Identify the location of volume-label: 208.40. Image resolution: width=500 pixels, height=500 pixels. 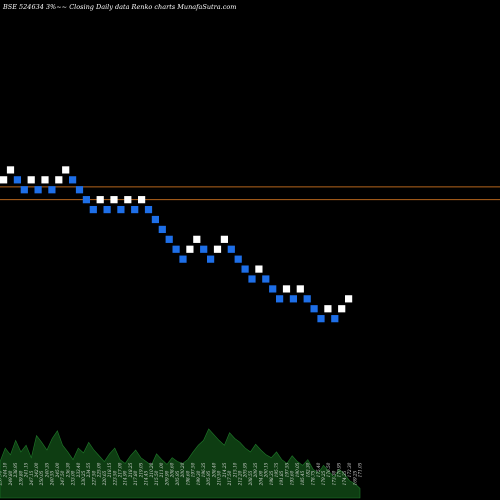
(213, 470).